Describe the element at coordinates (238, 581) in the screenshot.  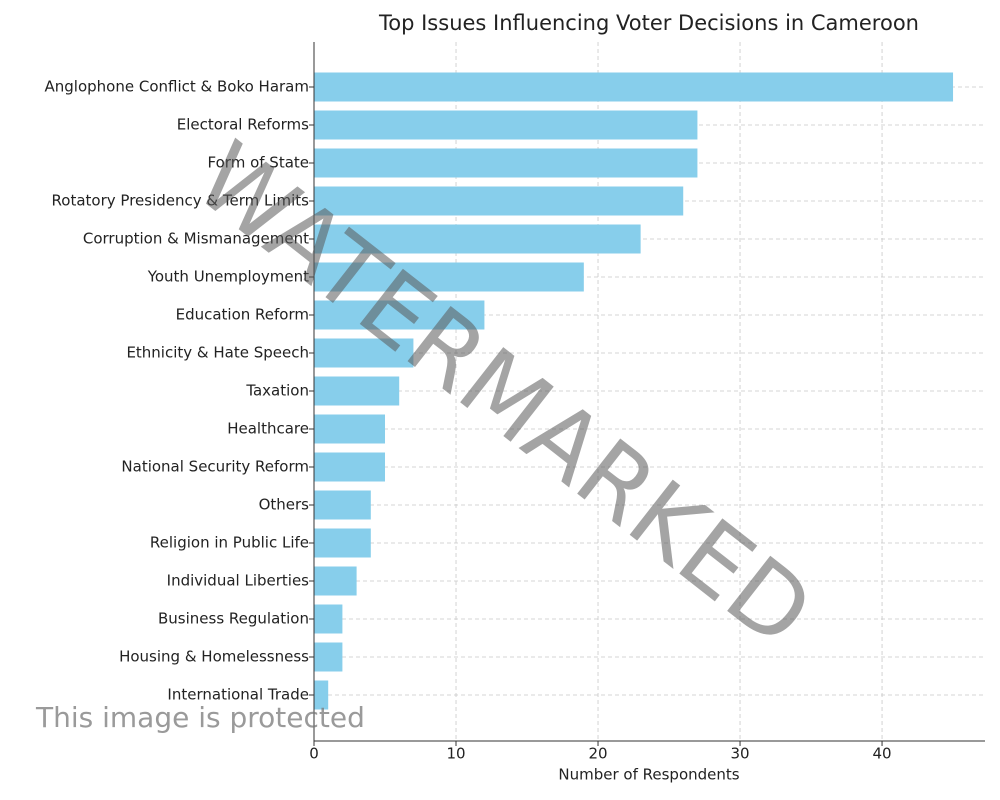
I see `y-tick-label: Individual Liberties` at that location.